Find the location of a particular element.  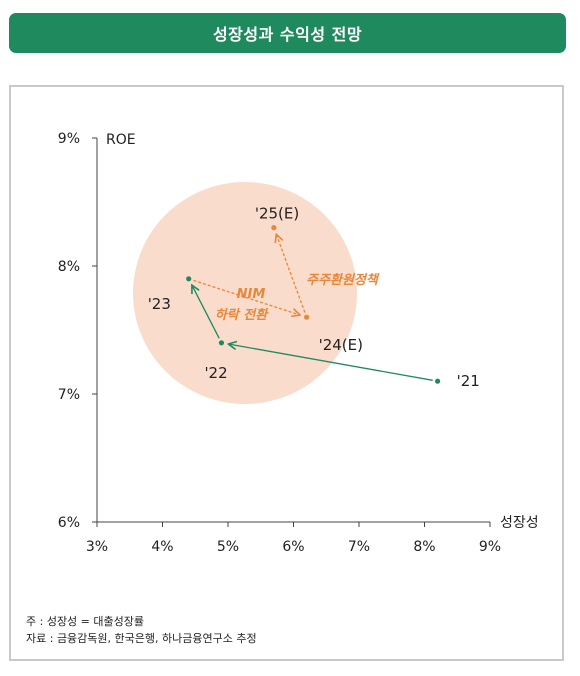

source-line: 자료 : 금융감독원, 한국은행, 하나금융연구소 추정 is located at coordinates (141, 638).